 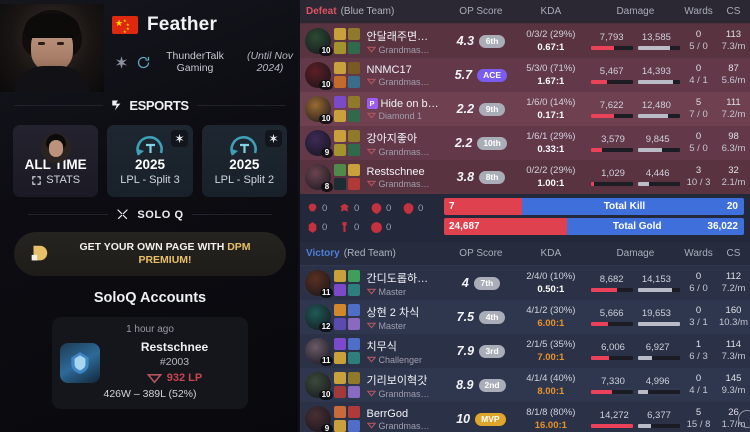 I want to click on player-name: BerrGod, so click(x=387, y=413).